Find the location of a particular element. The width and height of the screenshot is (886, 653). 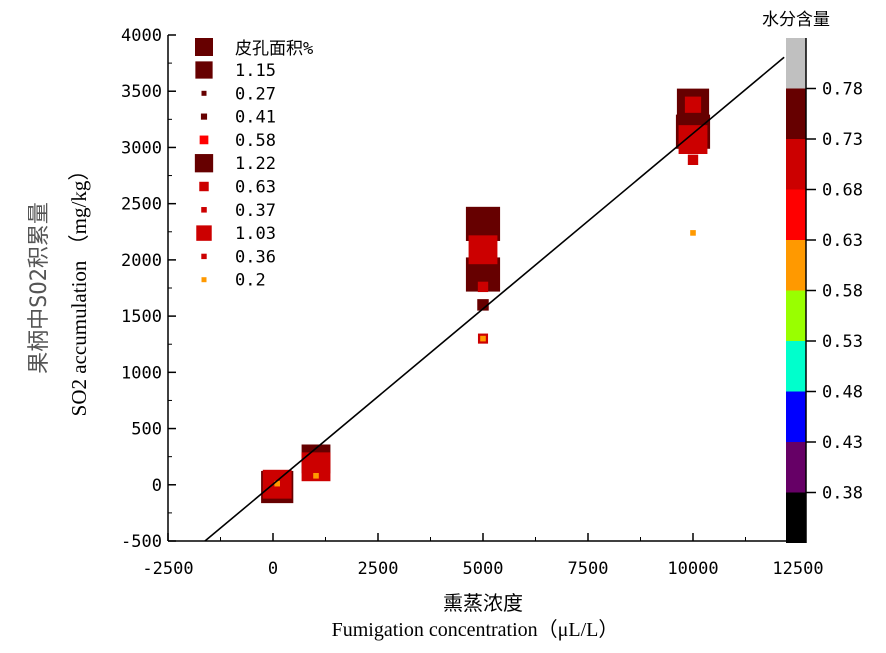

y-tick-label: 2500 is located at coordinates (141, 205).